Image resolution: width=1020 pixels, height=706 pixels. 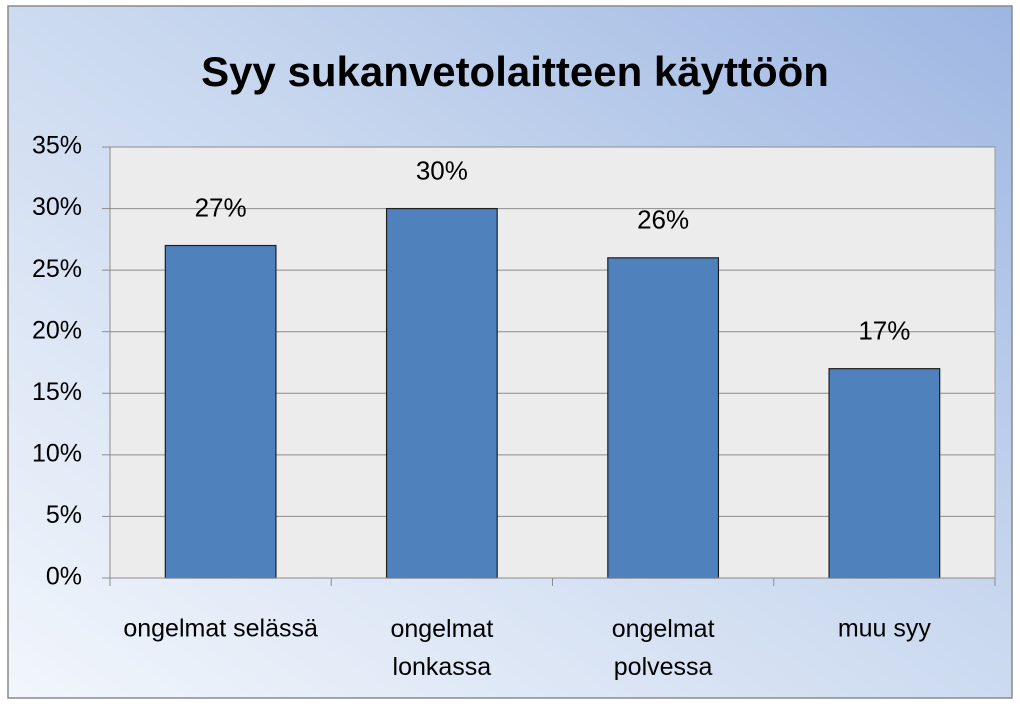 I want to click on y-tick-label: 30%, so click(x=57, y=207).